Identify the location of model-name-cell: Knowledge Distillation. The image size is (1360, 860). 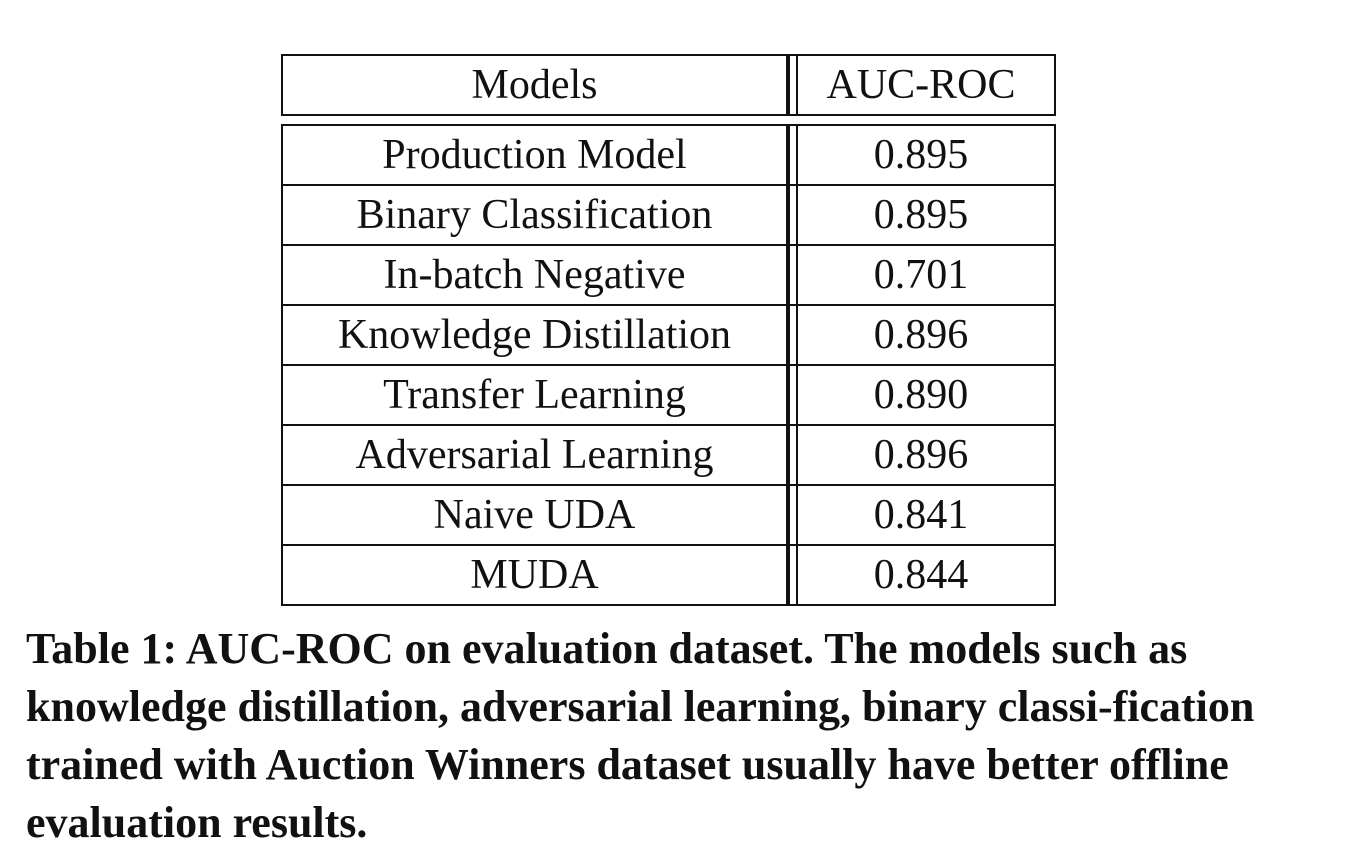
(534, 335).